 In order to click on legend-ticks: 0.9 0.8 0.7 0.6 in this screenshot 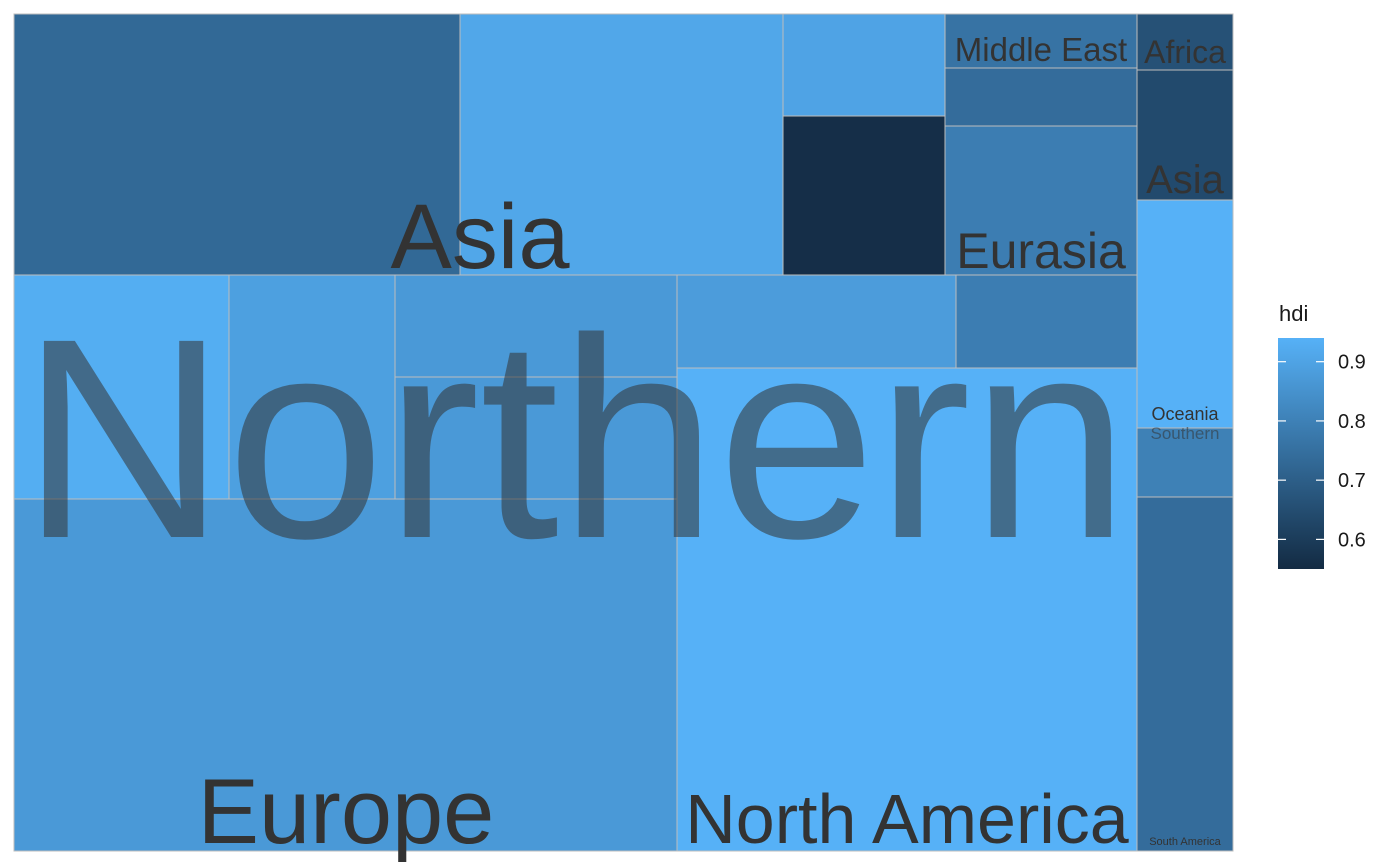, I will do `click(1322, 451)`.